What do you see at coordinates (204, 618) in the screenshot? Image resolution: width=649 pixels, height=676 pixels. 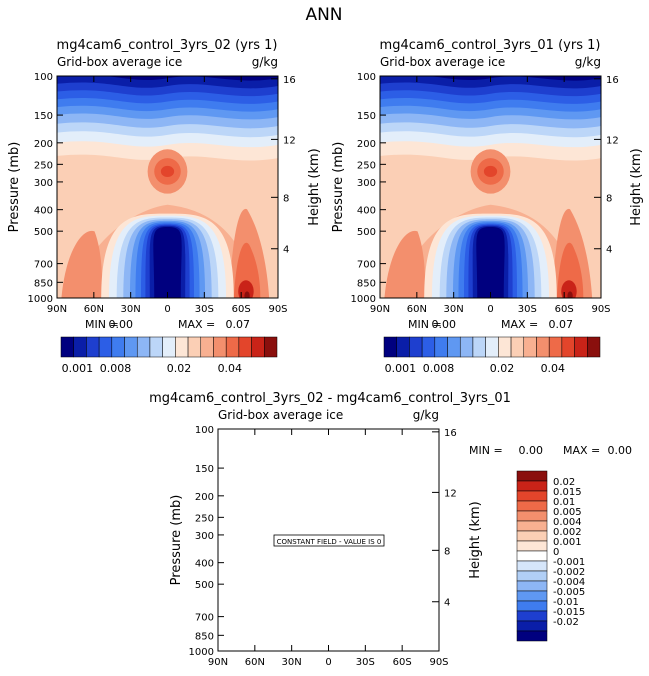 I see `y-tick-label: 700` at bounding box center [204, 618].